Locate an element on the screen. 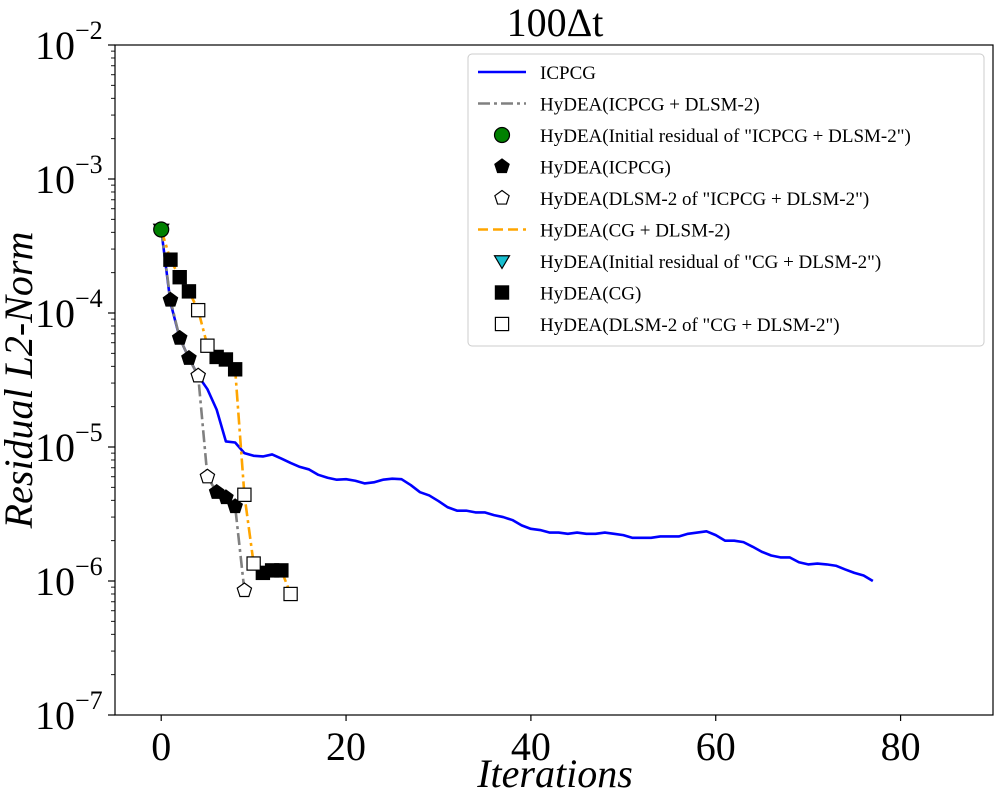  legend-item: HyDEA(DLSM-2 of "CG + DLSM-2") is located at coordinates (667, 325).